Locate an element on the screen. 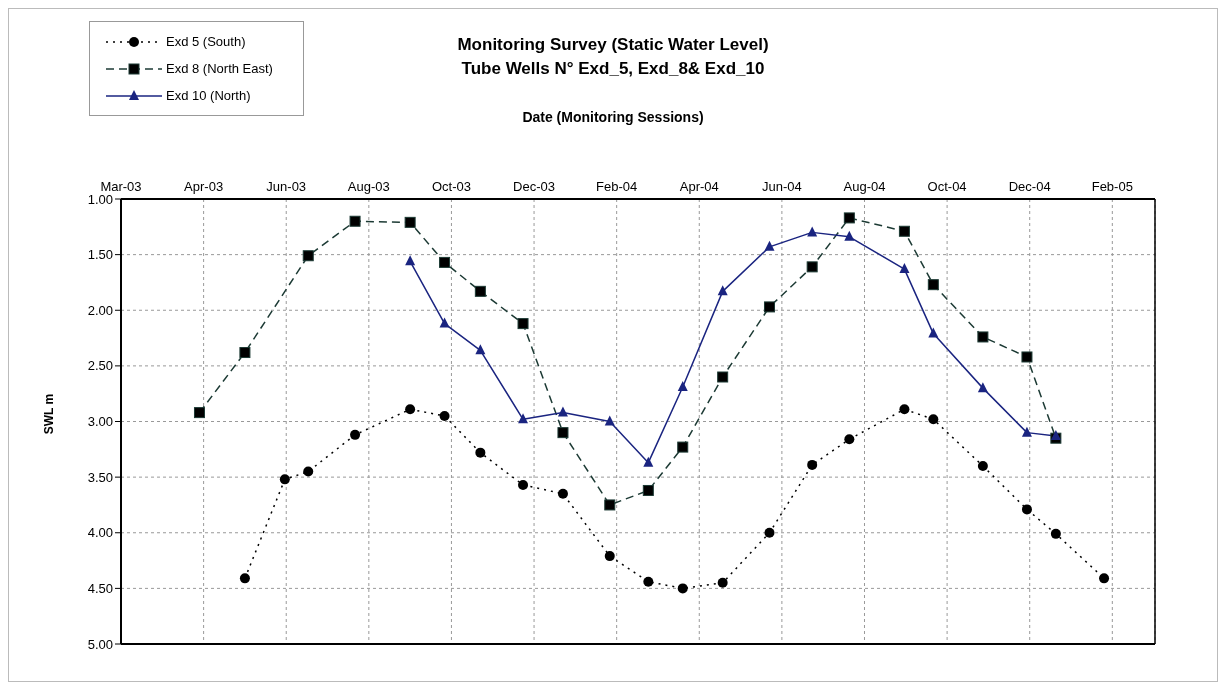  x-tick-label: Apr-04 is located at coordinates (699, 186).